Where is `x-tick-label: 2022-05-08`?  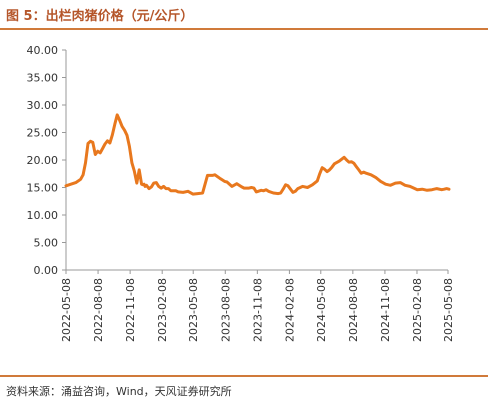
x-tick-label: 2022-05-08 is located at coordinates (66, 310).